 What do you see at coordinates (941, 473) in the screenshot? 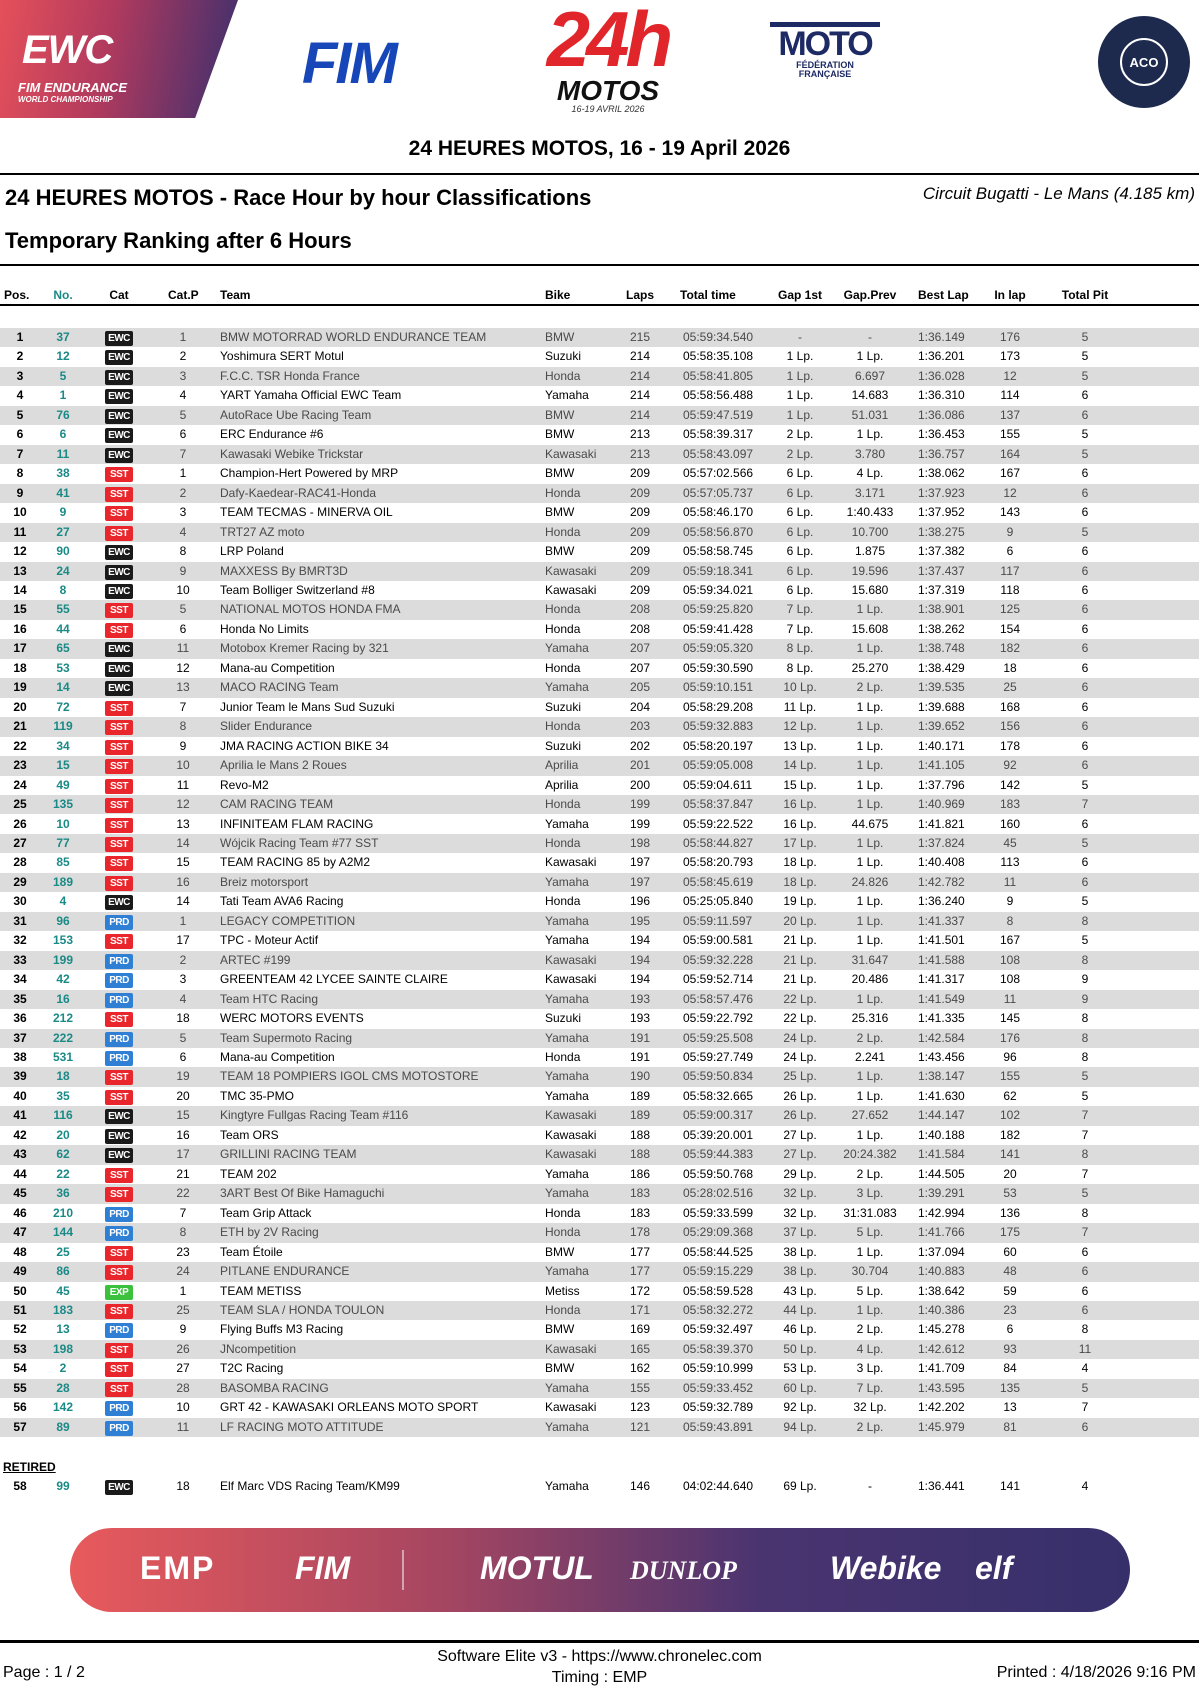
I see `cell-best-lap: 1:38.062` at bounding box center [941, 473].